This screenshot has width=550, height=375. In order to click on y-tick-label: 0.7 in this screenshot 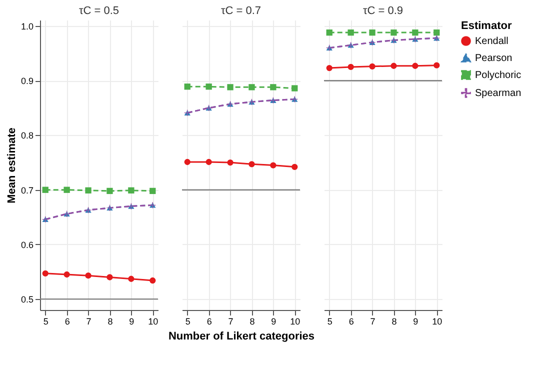, I will do `click(27, 190)`.